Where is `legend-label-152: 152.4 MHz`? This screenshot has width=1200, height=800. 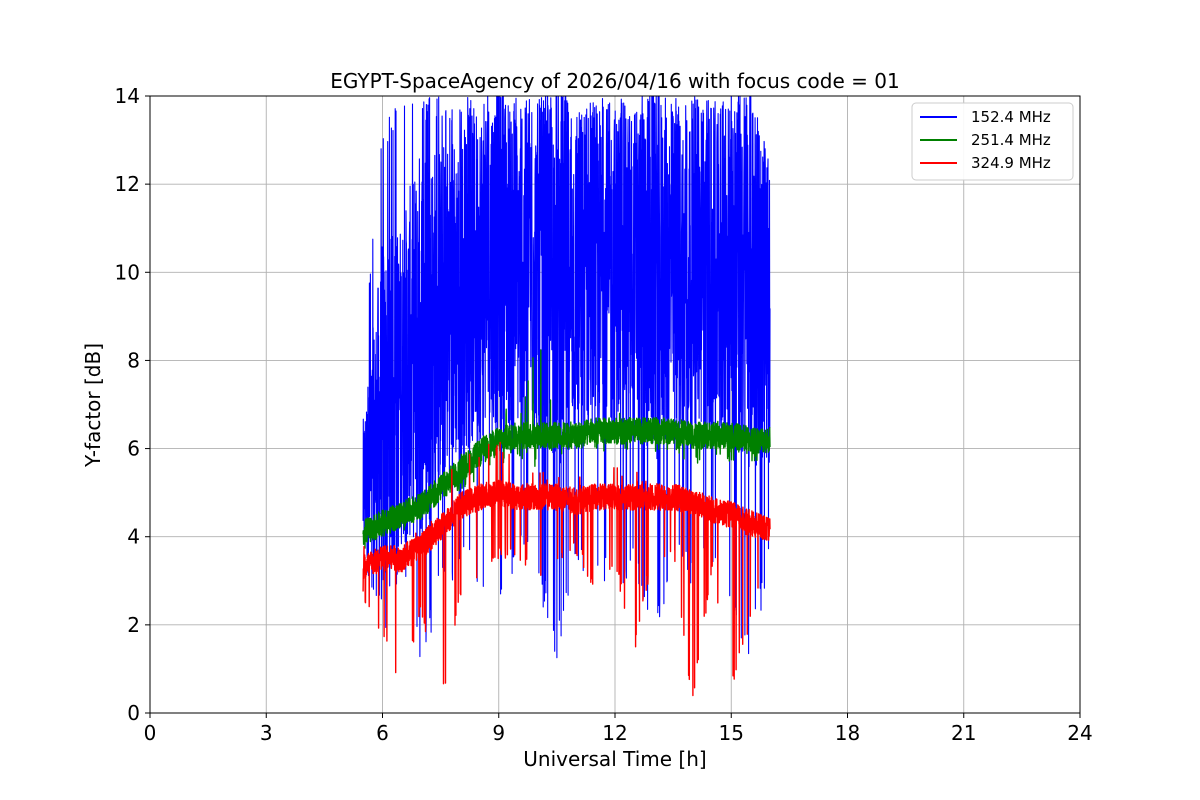
legend-label-152: 152.4 MHz is located at coordinates (1011, 117).